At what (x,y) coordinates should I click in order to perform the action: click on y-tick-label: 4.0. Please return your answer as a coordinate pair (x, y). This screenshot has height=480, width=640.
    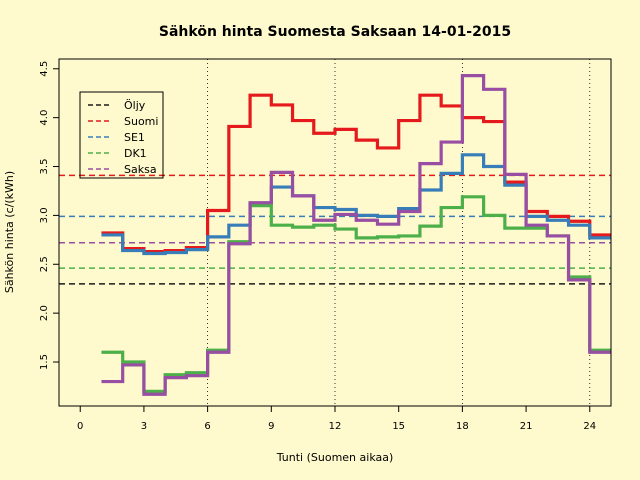
    Looking at the image, I should click on (44, 118).